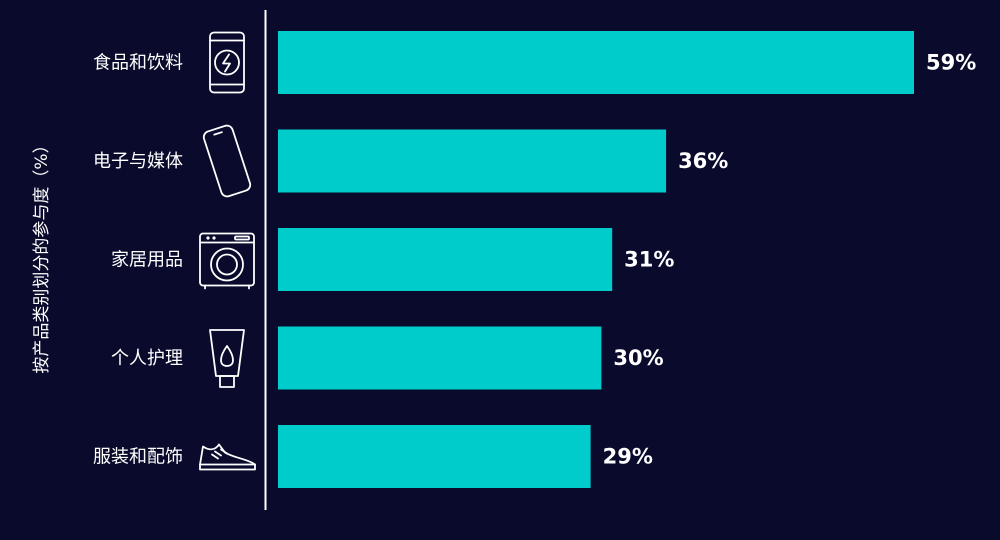 Image resolution: width=1000 pixels, height=540 pixels. What do you see at coordinates (227, 161) in the screenshot?
I see `smartphone-icon` at bounding box center [227, 161].